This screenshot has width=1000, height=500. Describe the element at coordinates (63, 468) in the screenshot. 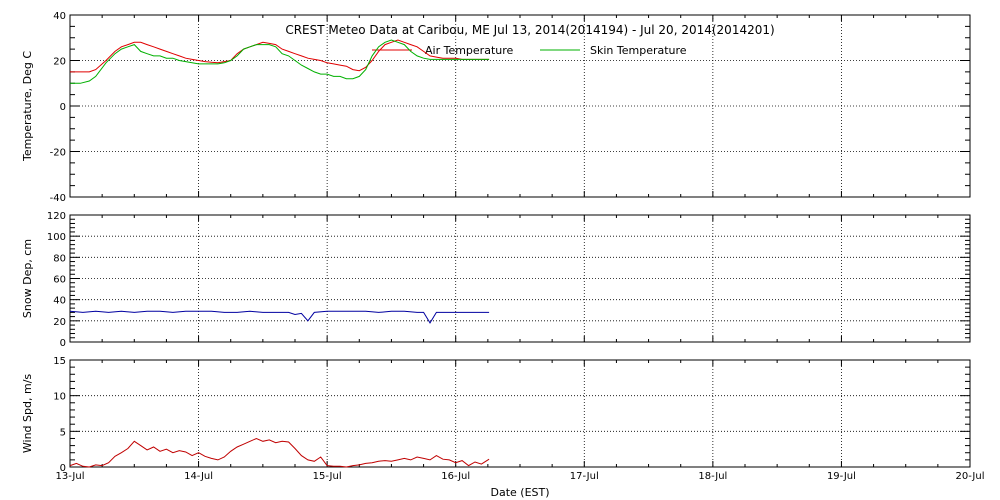

I see `wind-y-tick-label: 0` at that location.